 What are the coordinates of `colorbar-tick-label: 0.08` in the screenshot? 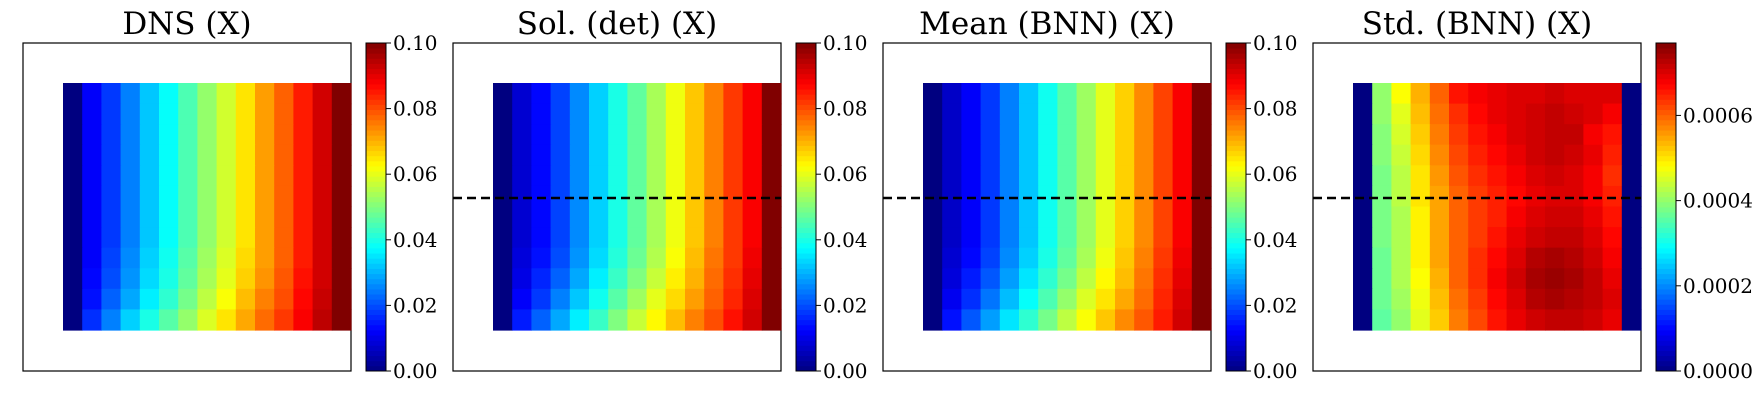 It's located at (845, 109).